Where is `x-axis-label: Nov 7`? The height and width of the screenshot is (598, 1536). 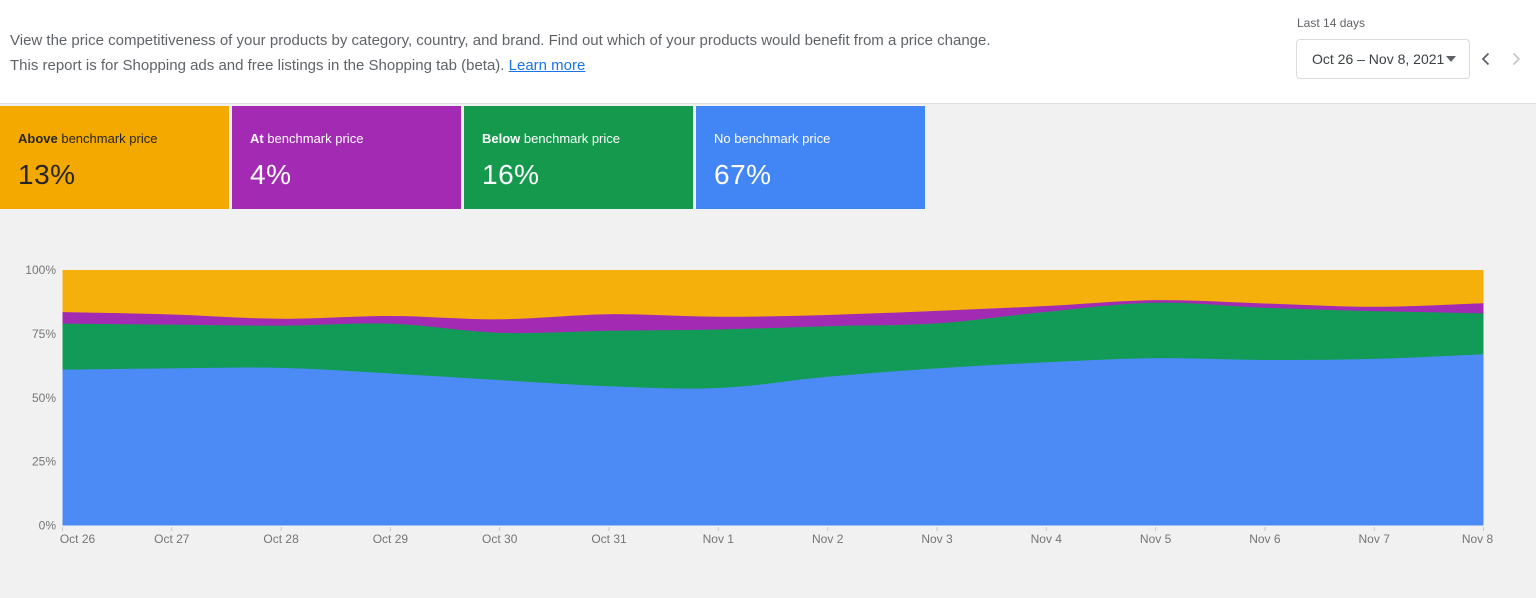 x-axis-label: Nov 7 is located at coordinates (1375, 539).